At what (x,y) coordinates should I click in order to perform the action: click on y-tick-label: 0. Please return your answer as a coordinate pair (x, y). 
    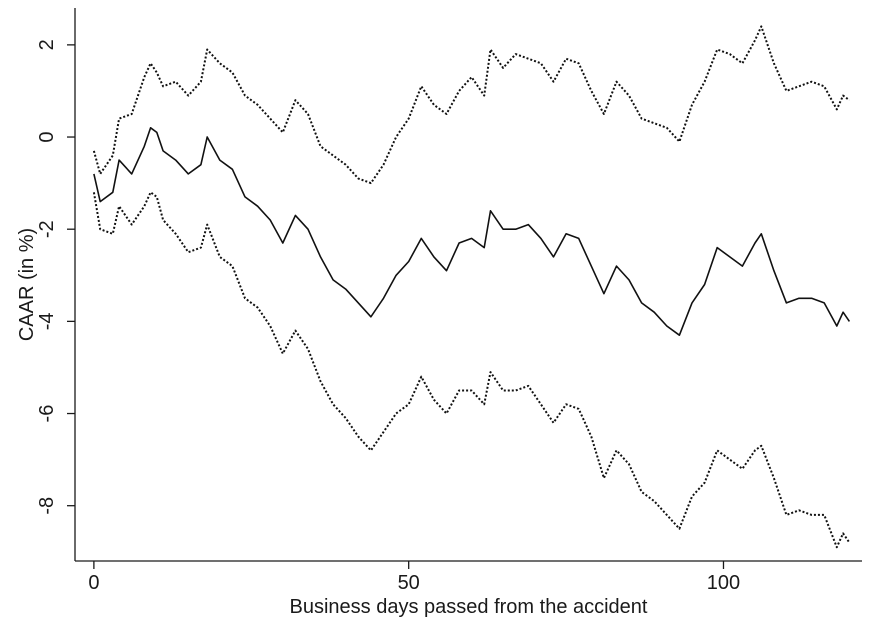
    Looking at the image, I should click on (47, 136).